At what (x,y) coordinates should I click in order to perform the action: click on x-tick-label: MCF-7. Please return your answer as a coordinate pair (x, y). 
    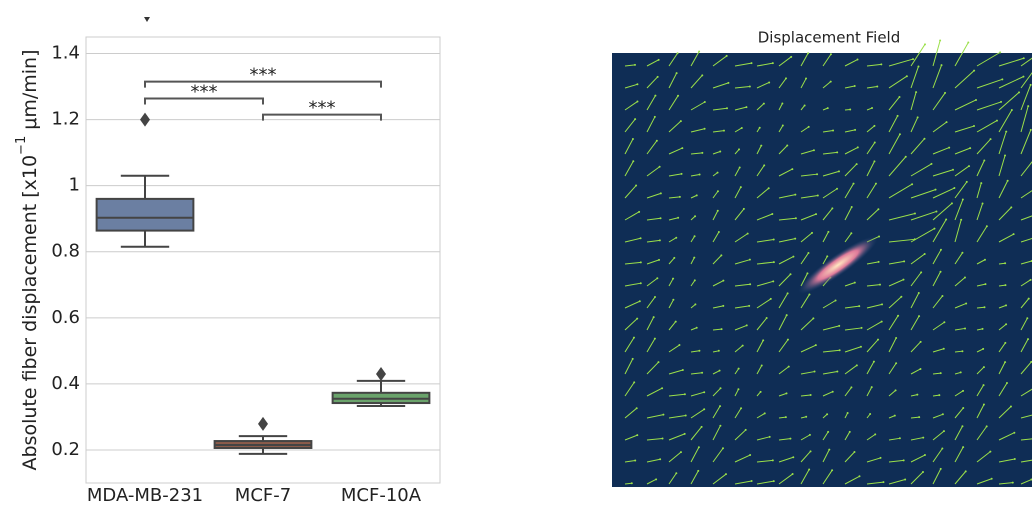
    Looking at the image, I should click on (263, 495).